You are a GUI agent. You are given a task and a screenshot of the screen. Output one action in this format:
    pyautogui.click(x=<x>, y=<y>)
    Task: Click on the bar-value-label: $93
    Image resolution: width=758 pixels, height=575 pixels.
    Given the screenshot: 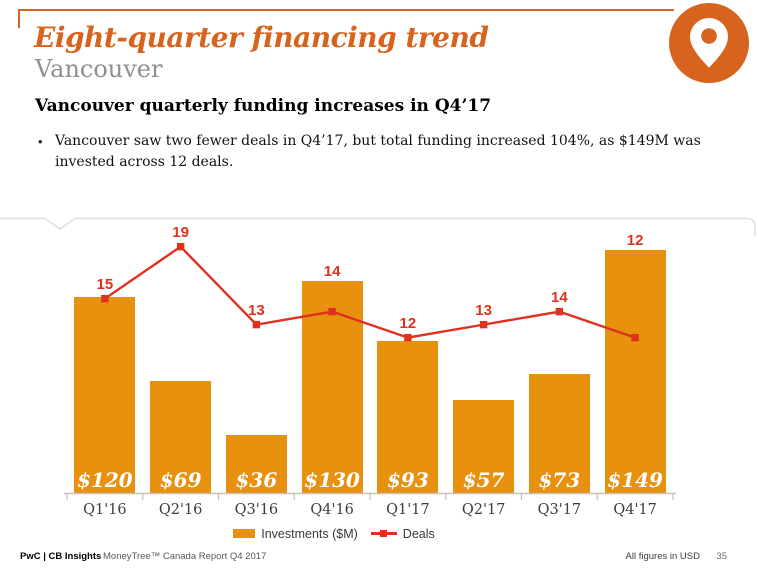 What is the action you would take?
    pyautogui.click(x=408, y=480)
    